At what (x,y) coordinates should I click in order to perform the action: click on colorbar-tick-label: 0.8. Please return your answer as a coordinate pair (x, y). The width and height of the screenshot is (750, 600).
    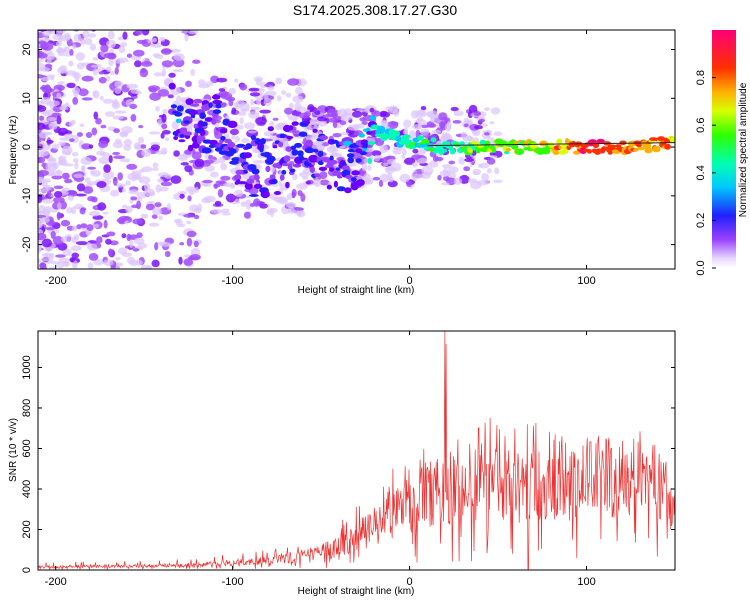
    Looking at the image, I should click on (701, 77).